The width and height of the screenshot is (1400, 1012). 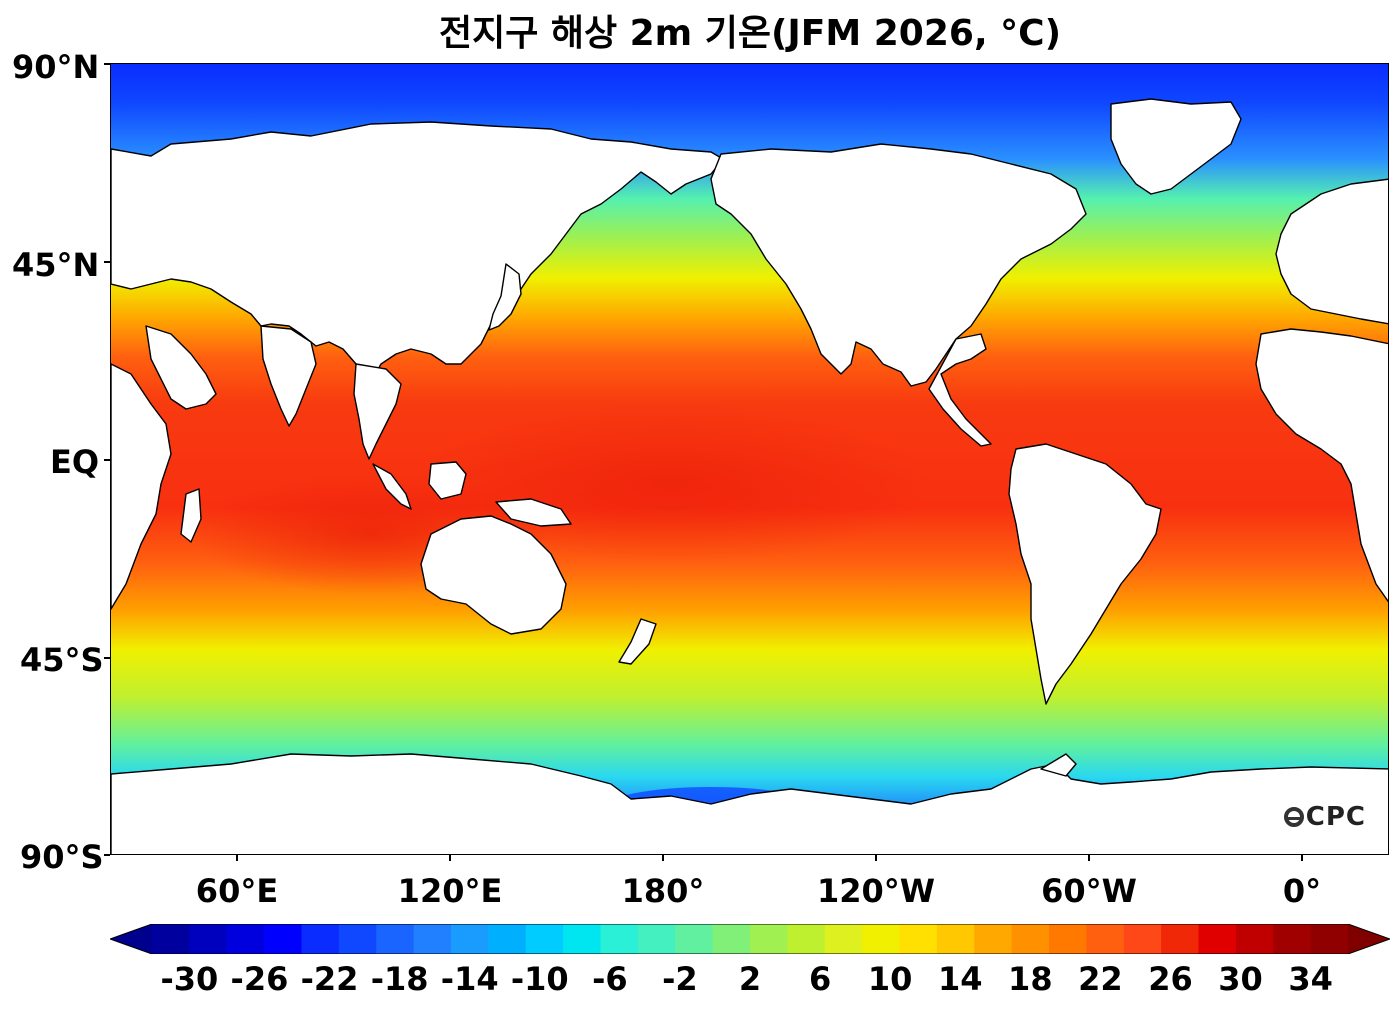 What do you see at coordinates (505, 297) in the screenshot?
I see `land-japan` at bounding box center [505, 297].